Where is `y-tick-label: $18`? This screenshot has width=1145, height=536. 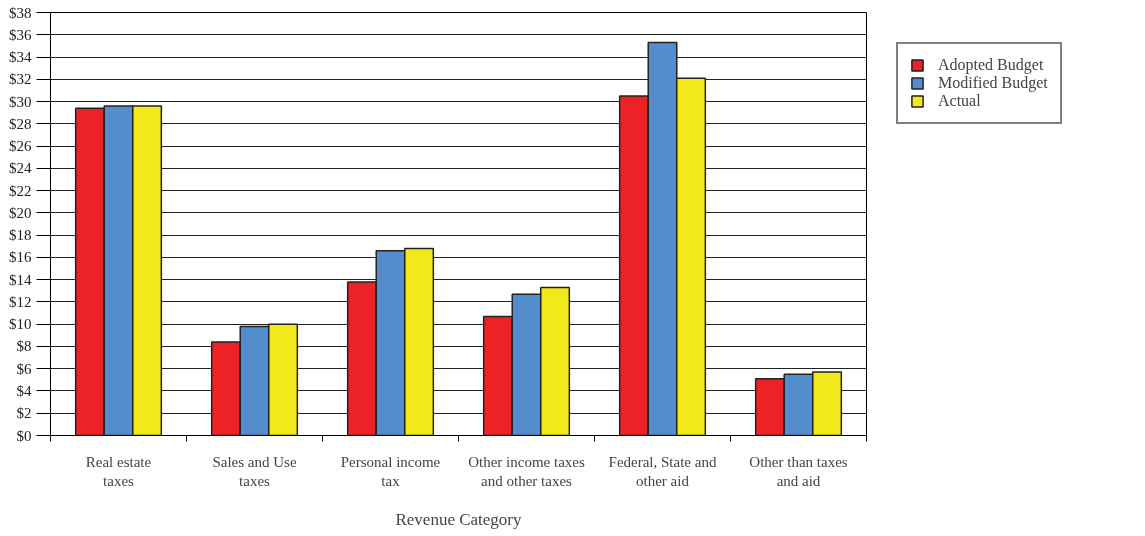
y-tick-label: $18 is located at coordinates (20, 235).